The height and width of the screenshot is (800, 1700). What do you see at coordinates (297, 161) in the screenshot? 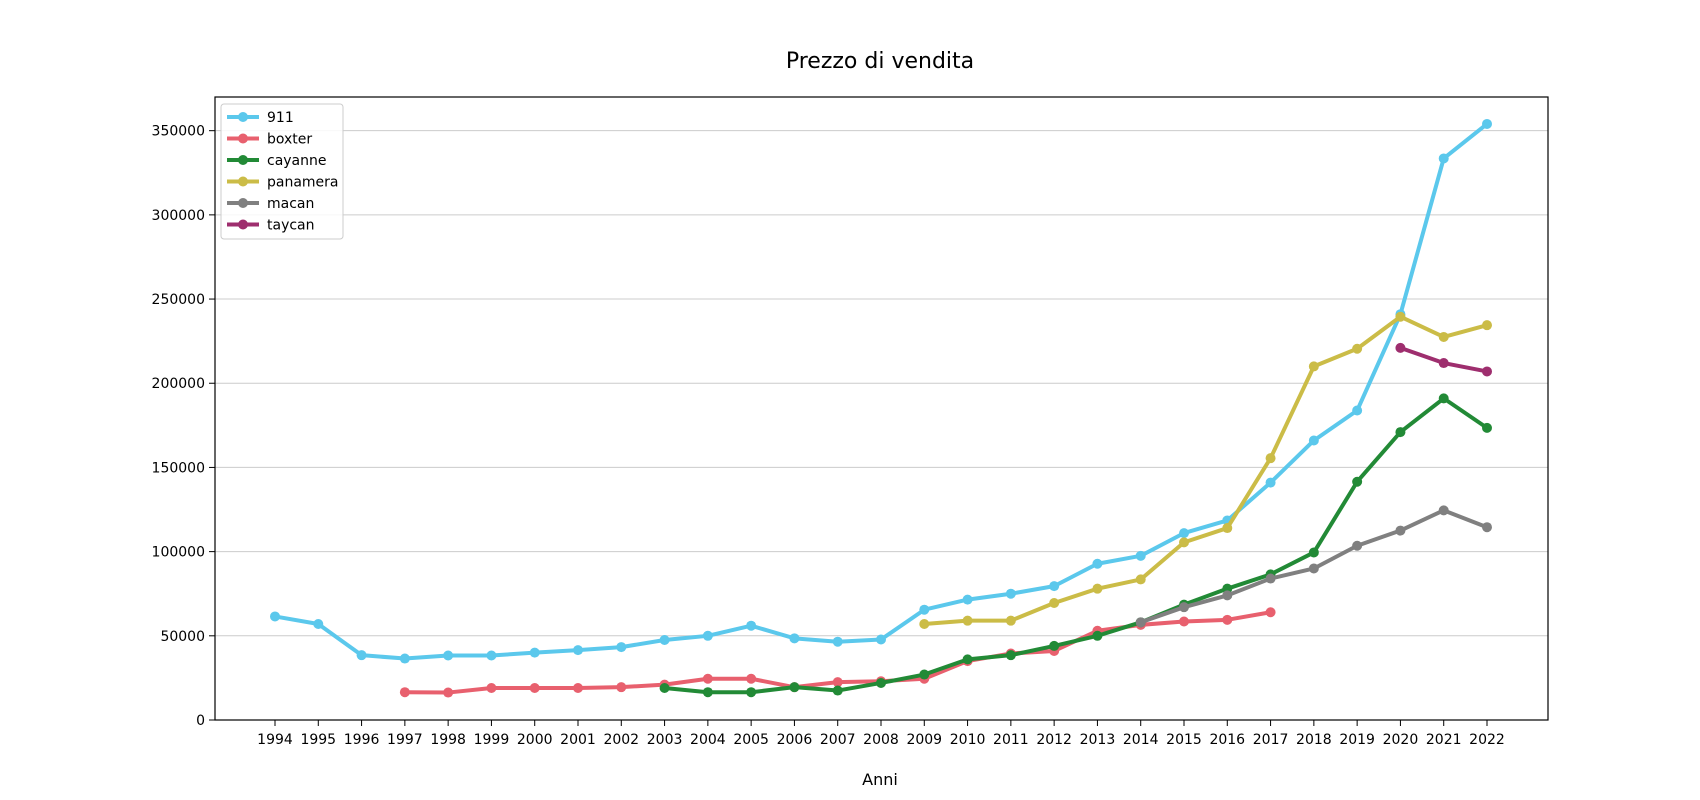
I see `legend-label: cayanne` at bounding box center [297, 161].